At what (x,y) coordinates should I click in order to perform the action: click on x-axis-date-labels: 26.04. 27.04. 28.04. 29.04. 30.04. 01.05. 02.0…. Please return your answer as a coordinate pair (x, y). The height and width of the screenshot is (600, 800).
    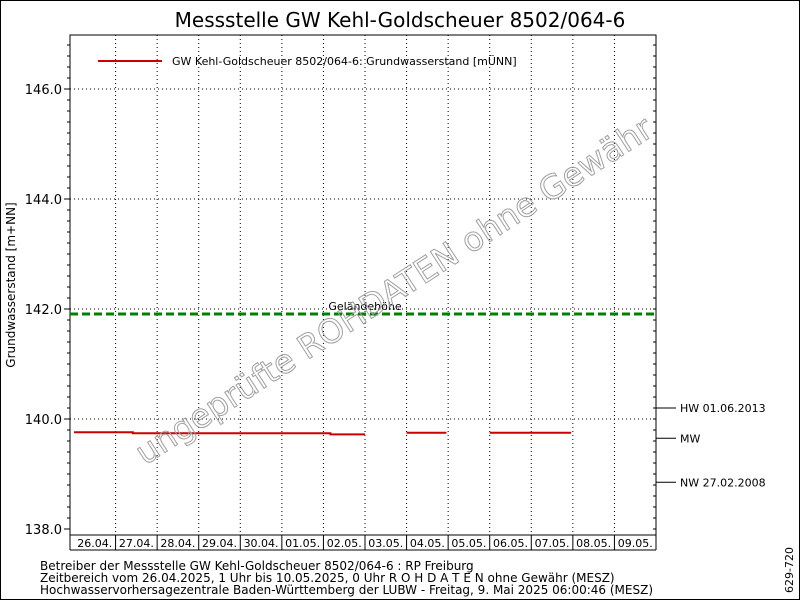
    Looking at the image, I should click on (363, 543).